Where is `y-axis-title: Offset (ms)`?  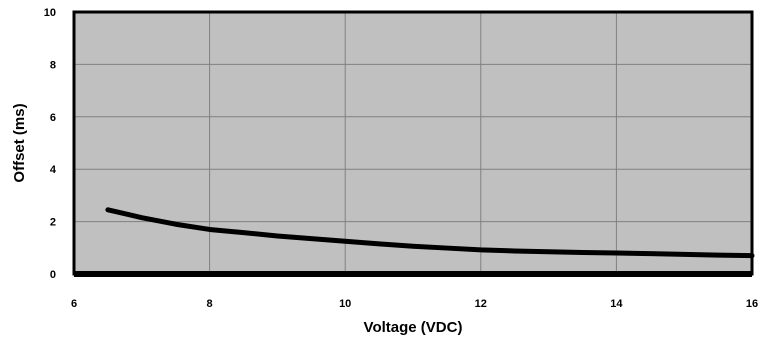 y-axis-title: Offset (ms) is located at coordinates (19, 142).